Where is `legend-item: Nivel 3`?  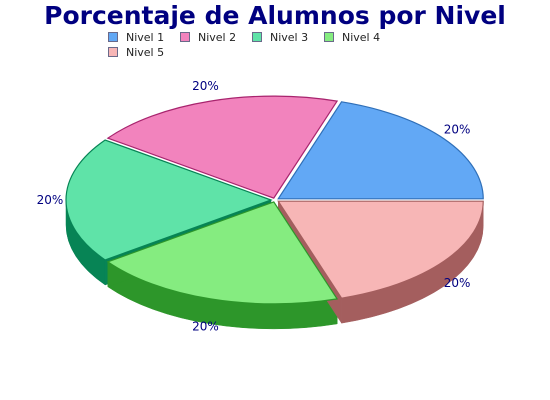 legend-item: Nivel 3 is located at coordinates (280, 37).